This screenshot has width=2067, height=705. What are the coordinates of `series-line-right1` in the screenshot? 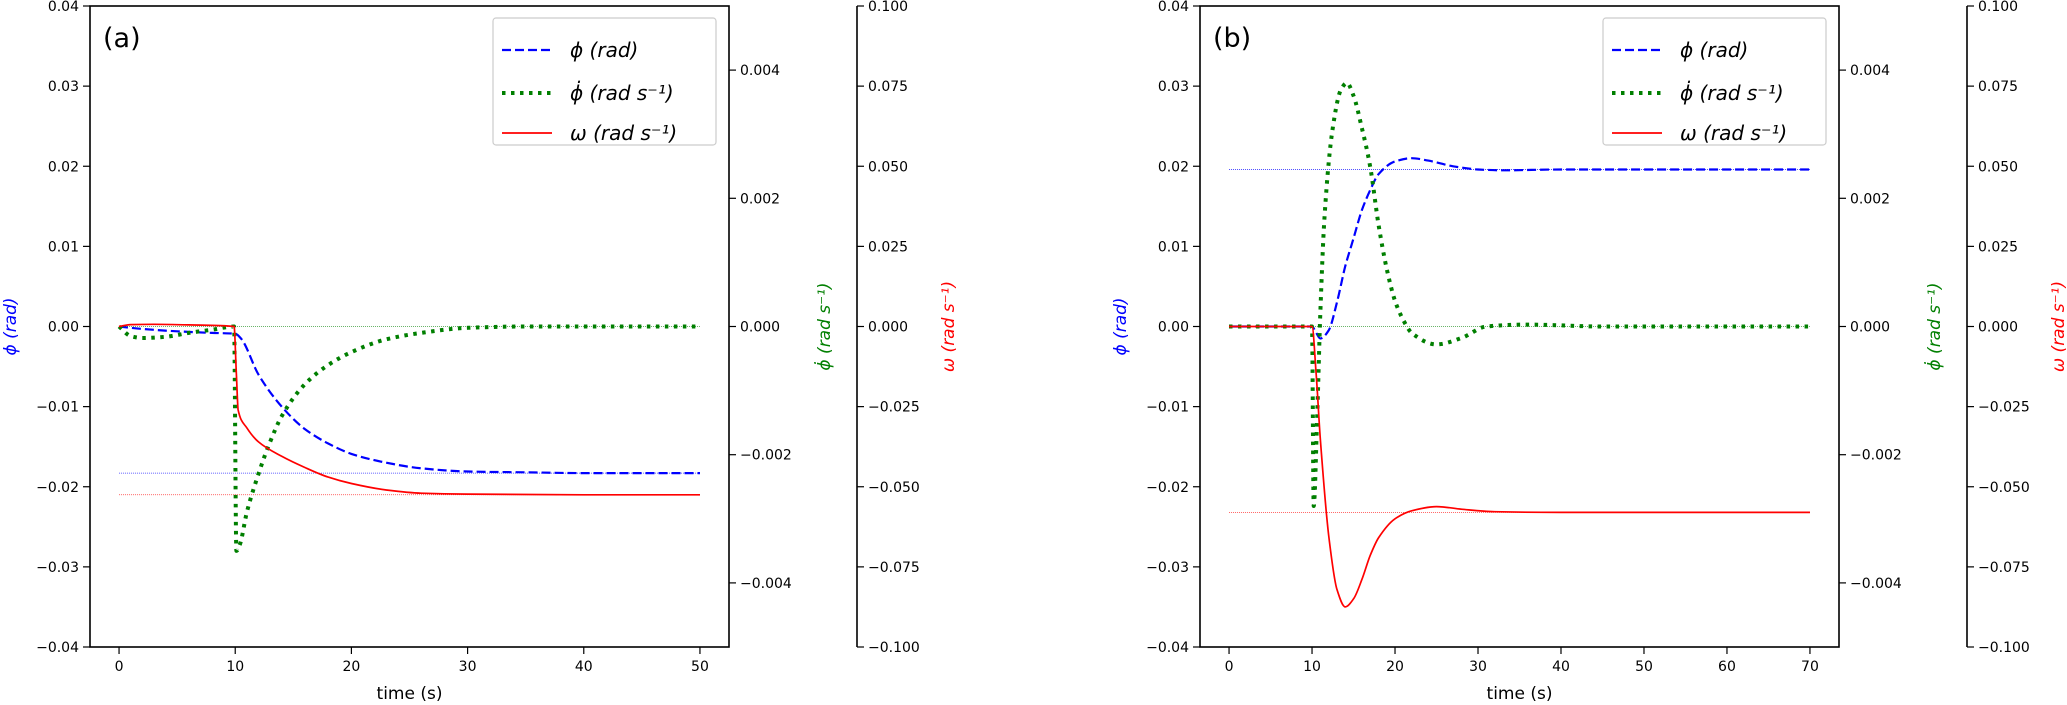 It's located at (408, 438).